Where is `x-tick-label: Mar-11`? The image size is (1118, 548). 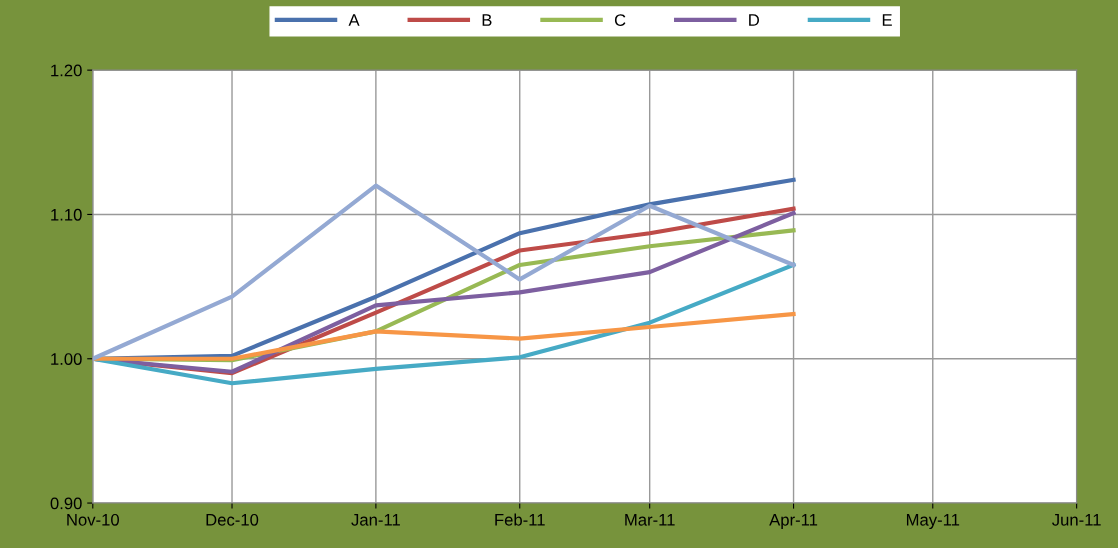 x-tick-label: Mar-11 is located at coordinates (650, 520).